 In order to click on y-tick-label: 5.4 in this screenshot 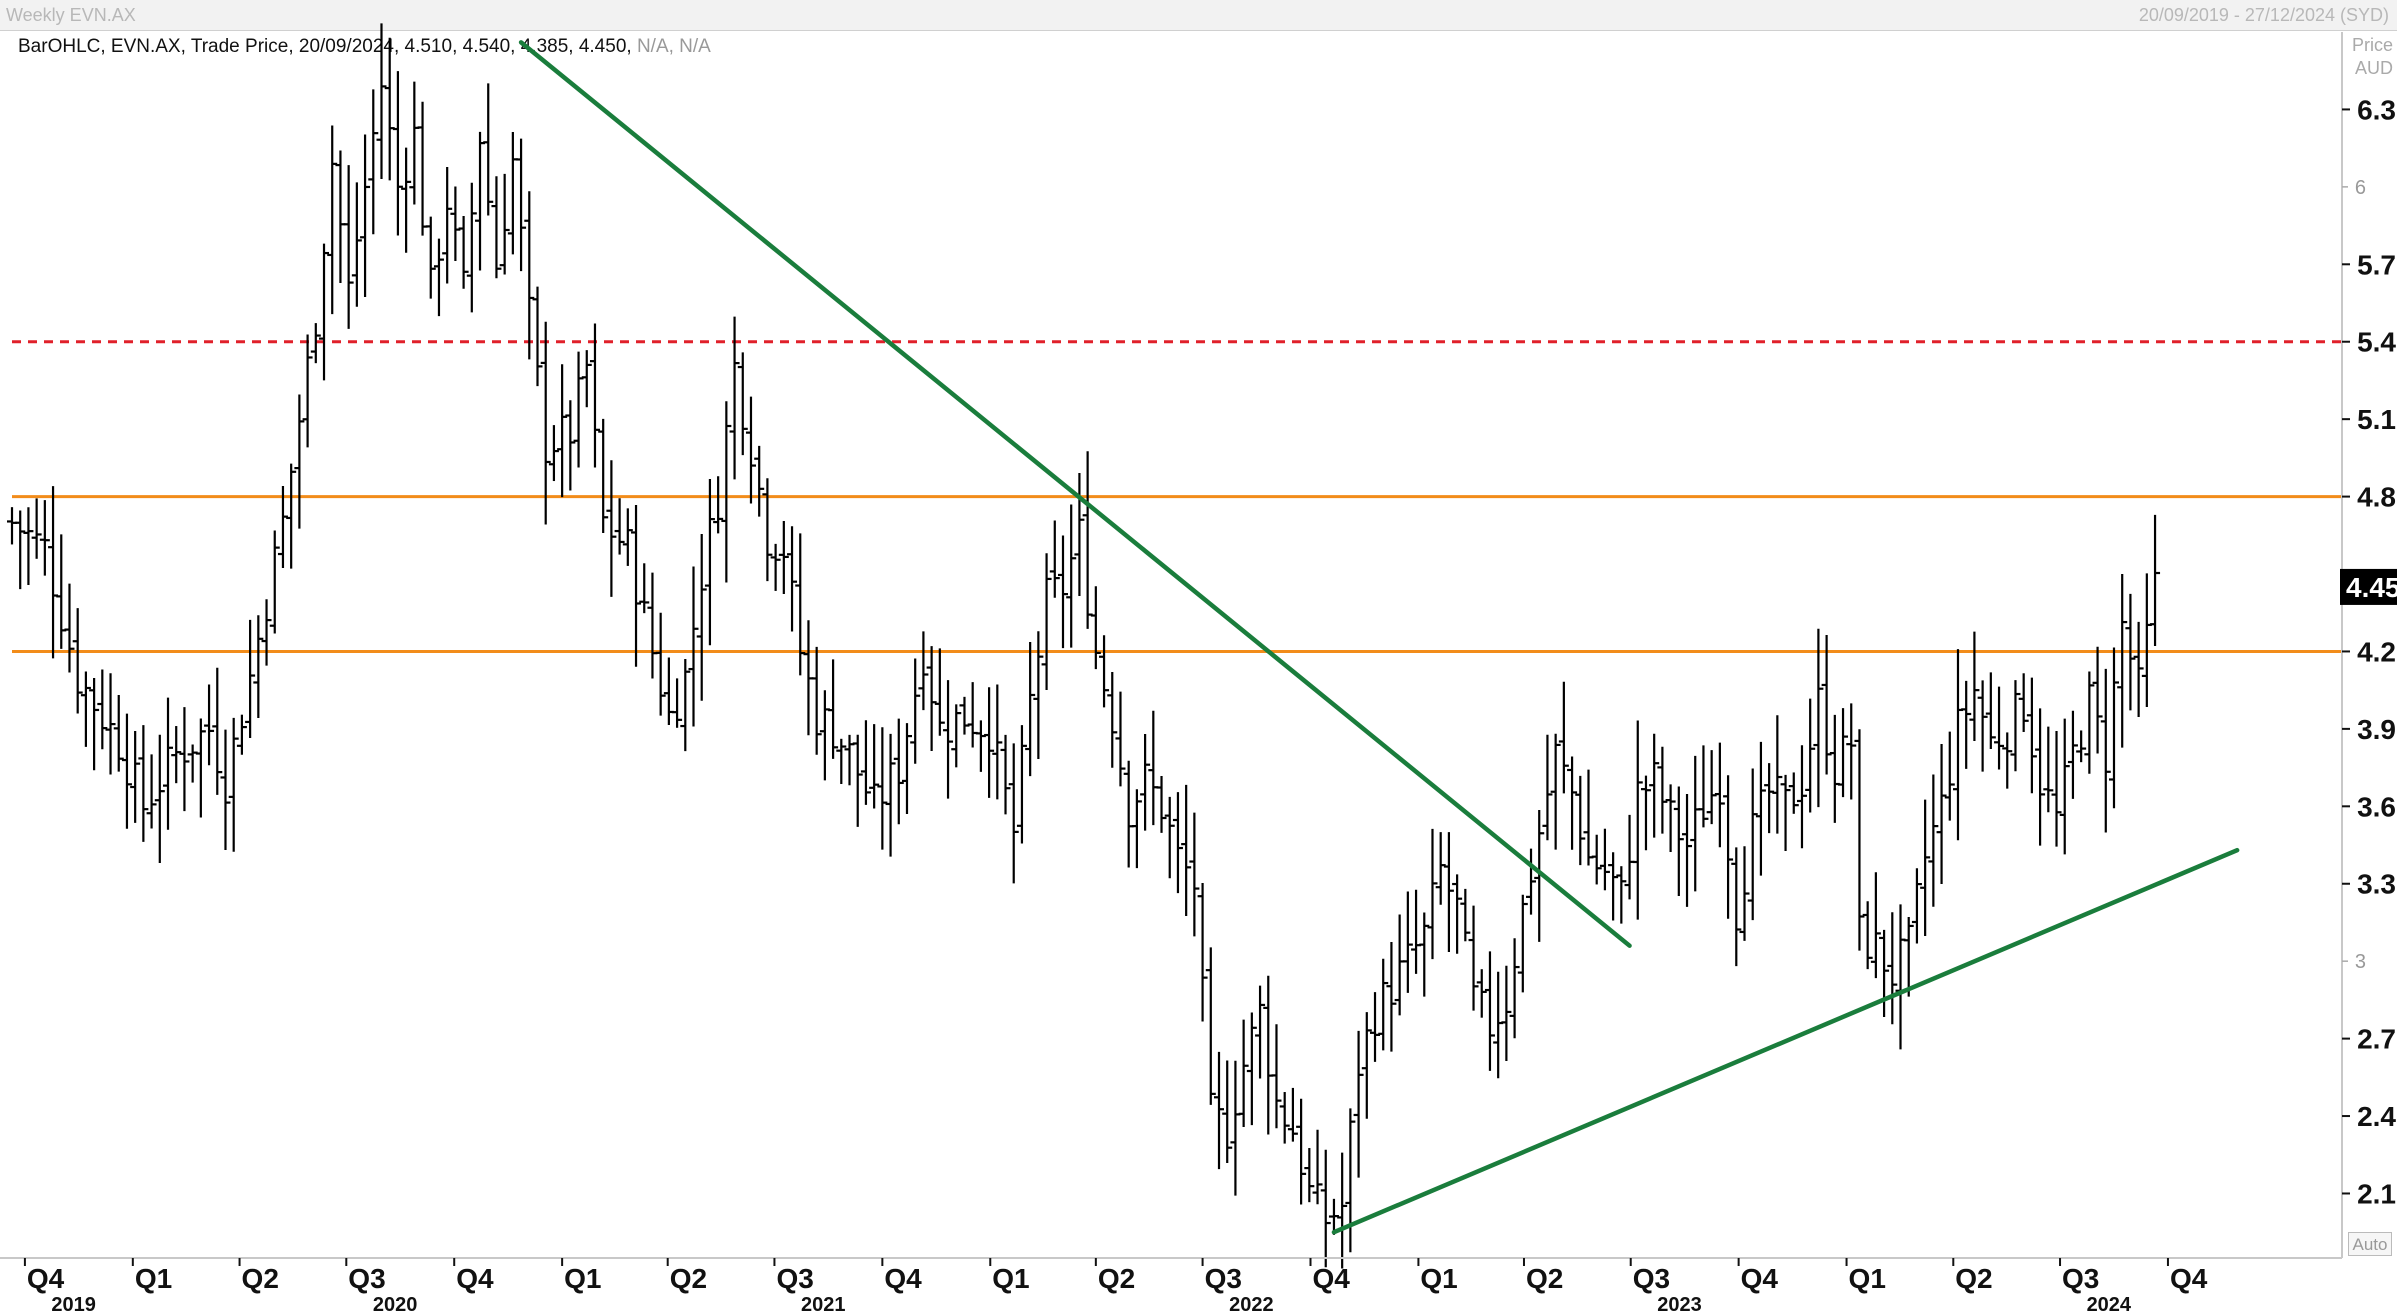, I will do `click(2376, 342)`.